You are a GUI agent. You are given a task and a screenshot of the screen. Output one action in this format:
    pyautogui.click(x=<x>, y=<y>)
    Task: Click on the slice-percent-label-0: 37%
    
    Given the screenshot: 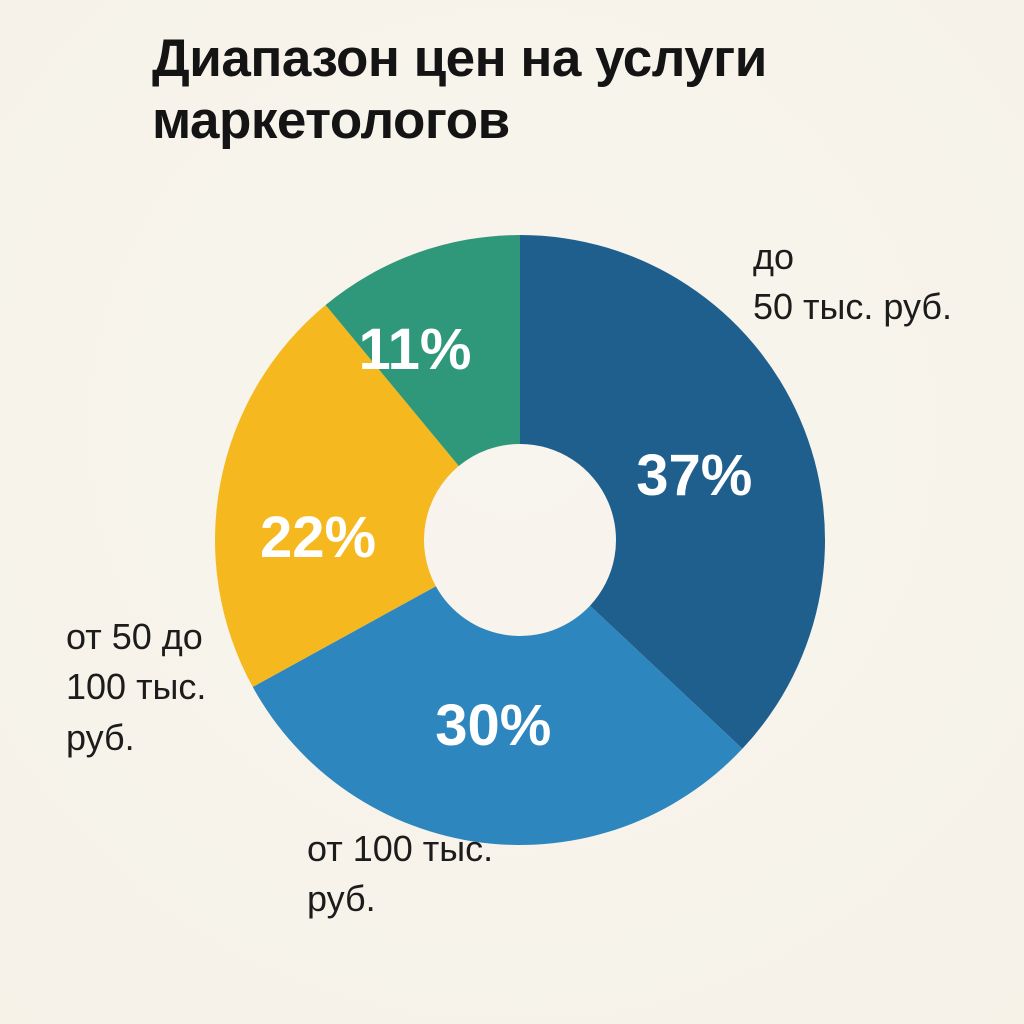 What is the action you would take?
    pyautogui.click(x=694, y=475)
    